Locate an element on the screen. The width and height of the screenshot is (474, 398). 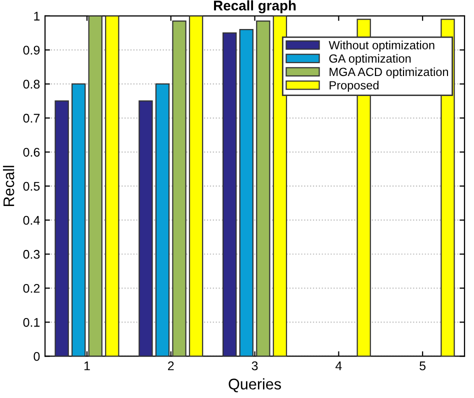
y-tick-label: 0 is located at coordinates (37, 356).